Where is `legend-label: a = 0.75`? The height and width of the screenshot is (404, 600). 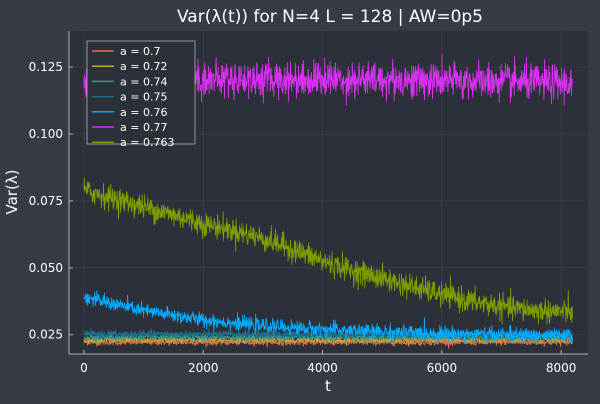
legend-label: a = 0.75 is located at coordinates (143, 97).